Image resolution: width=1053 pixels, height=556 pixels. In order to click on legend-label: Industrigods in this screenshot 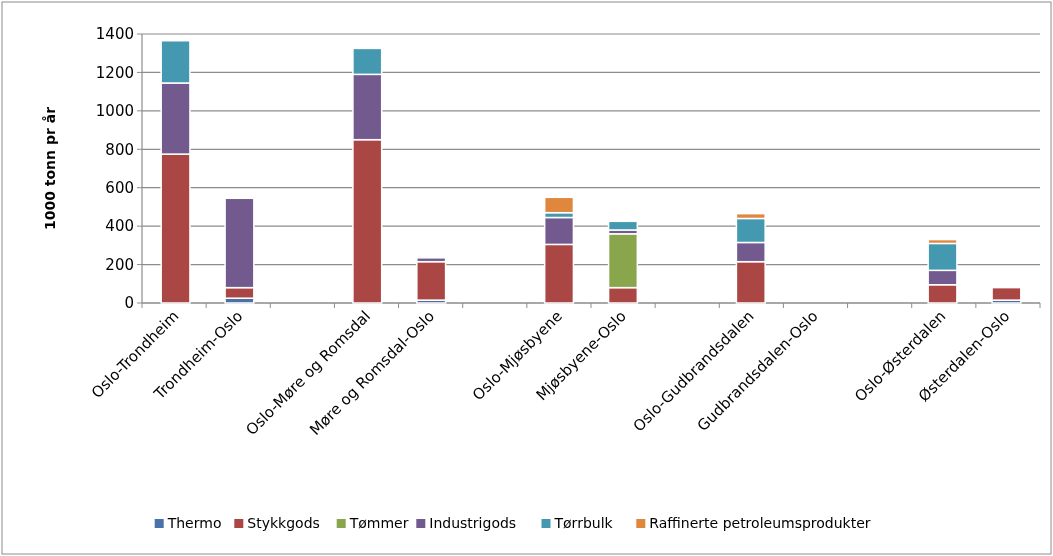, I will do `click(473, 523)`.